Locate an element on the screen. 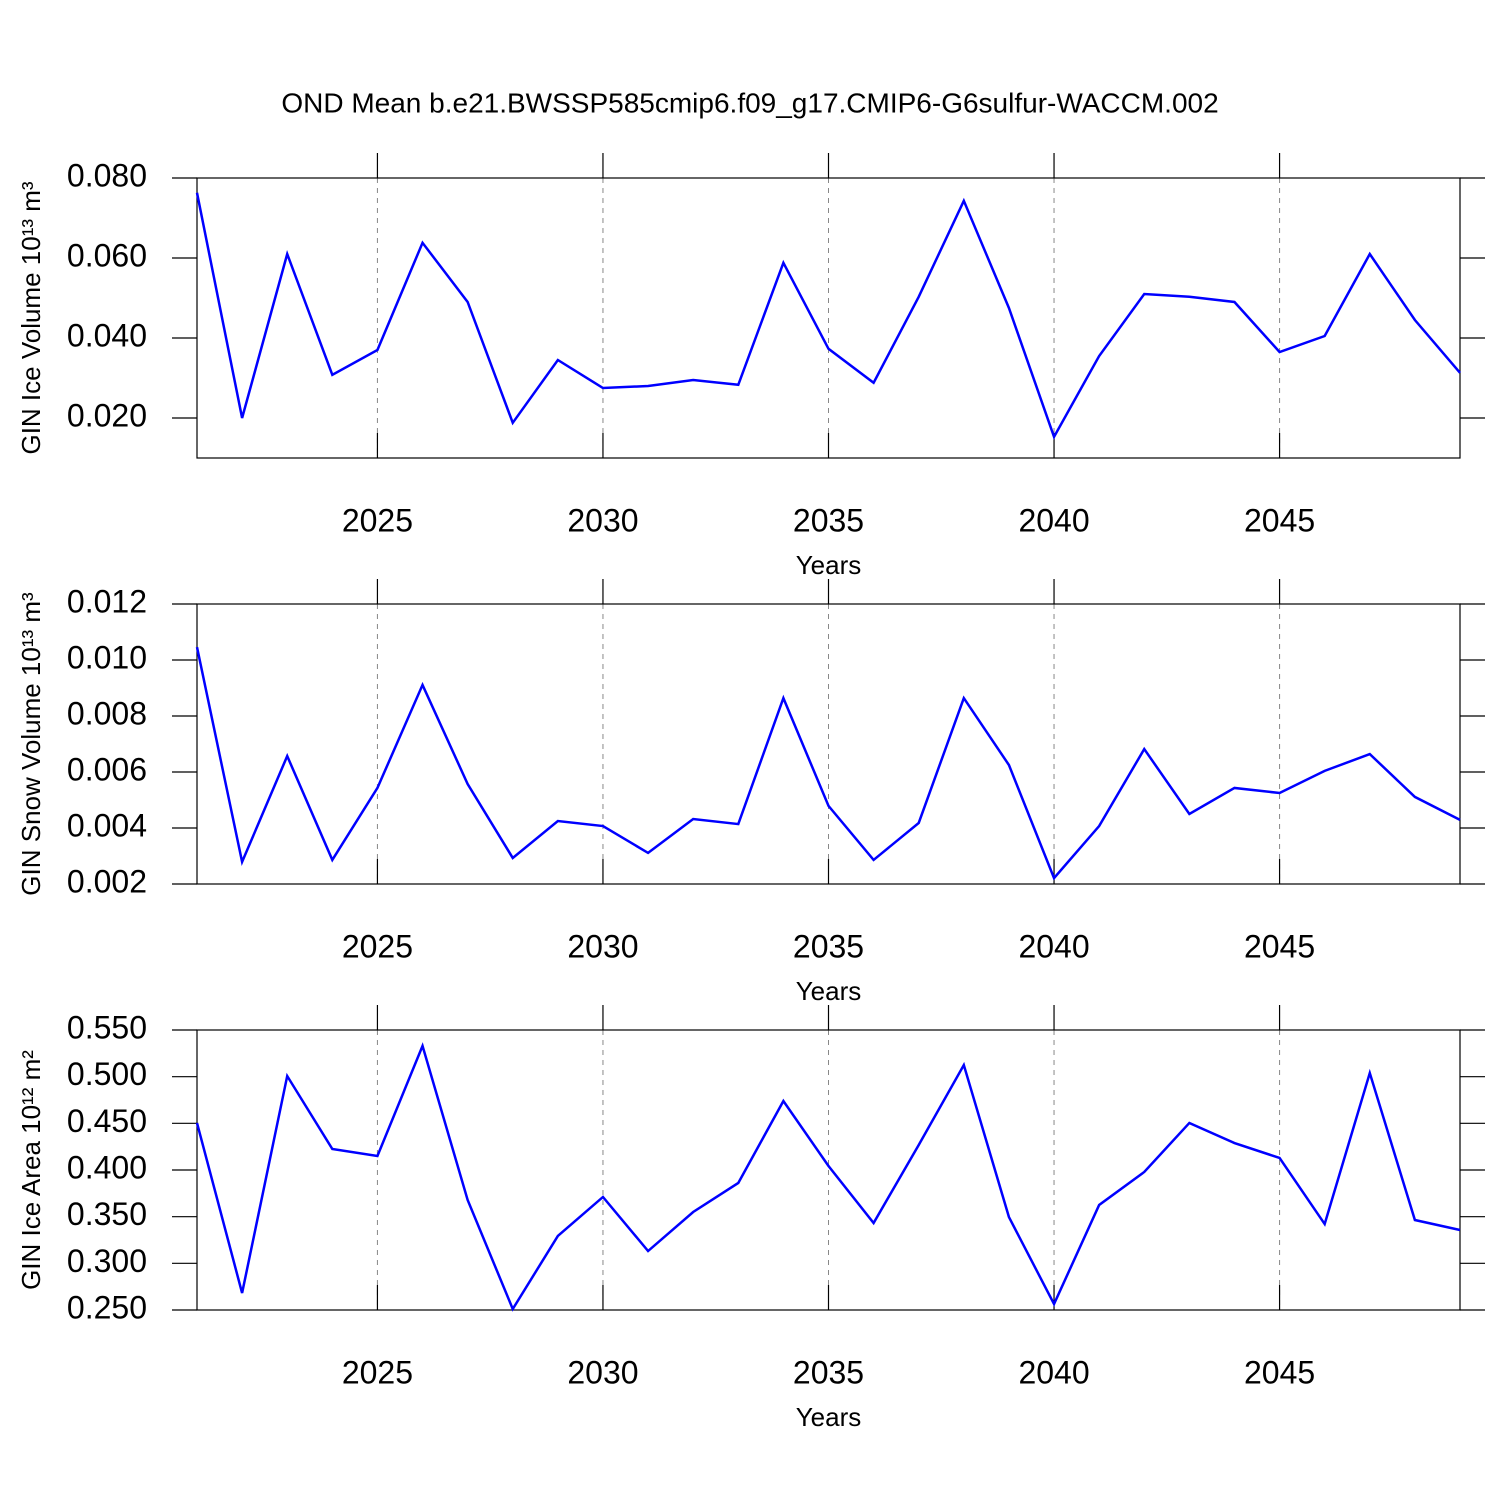  y-tick-label: 0.004 is located at coordinates (107, 825).